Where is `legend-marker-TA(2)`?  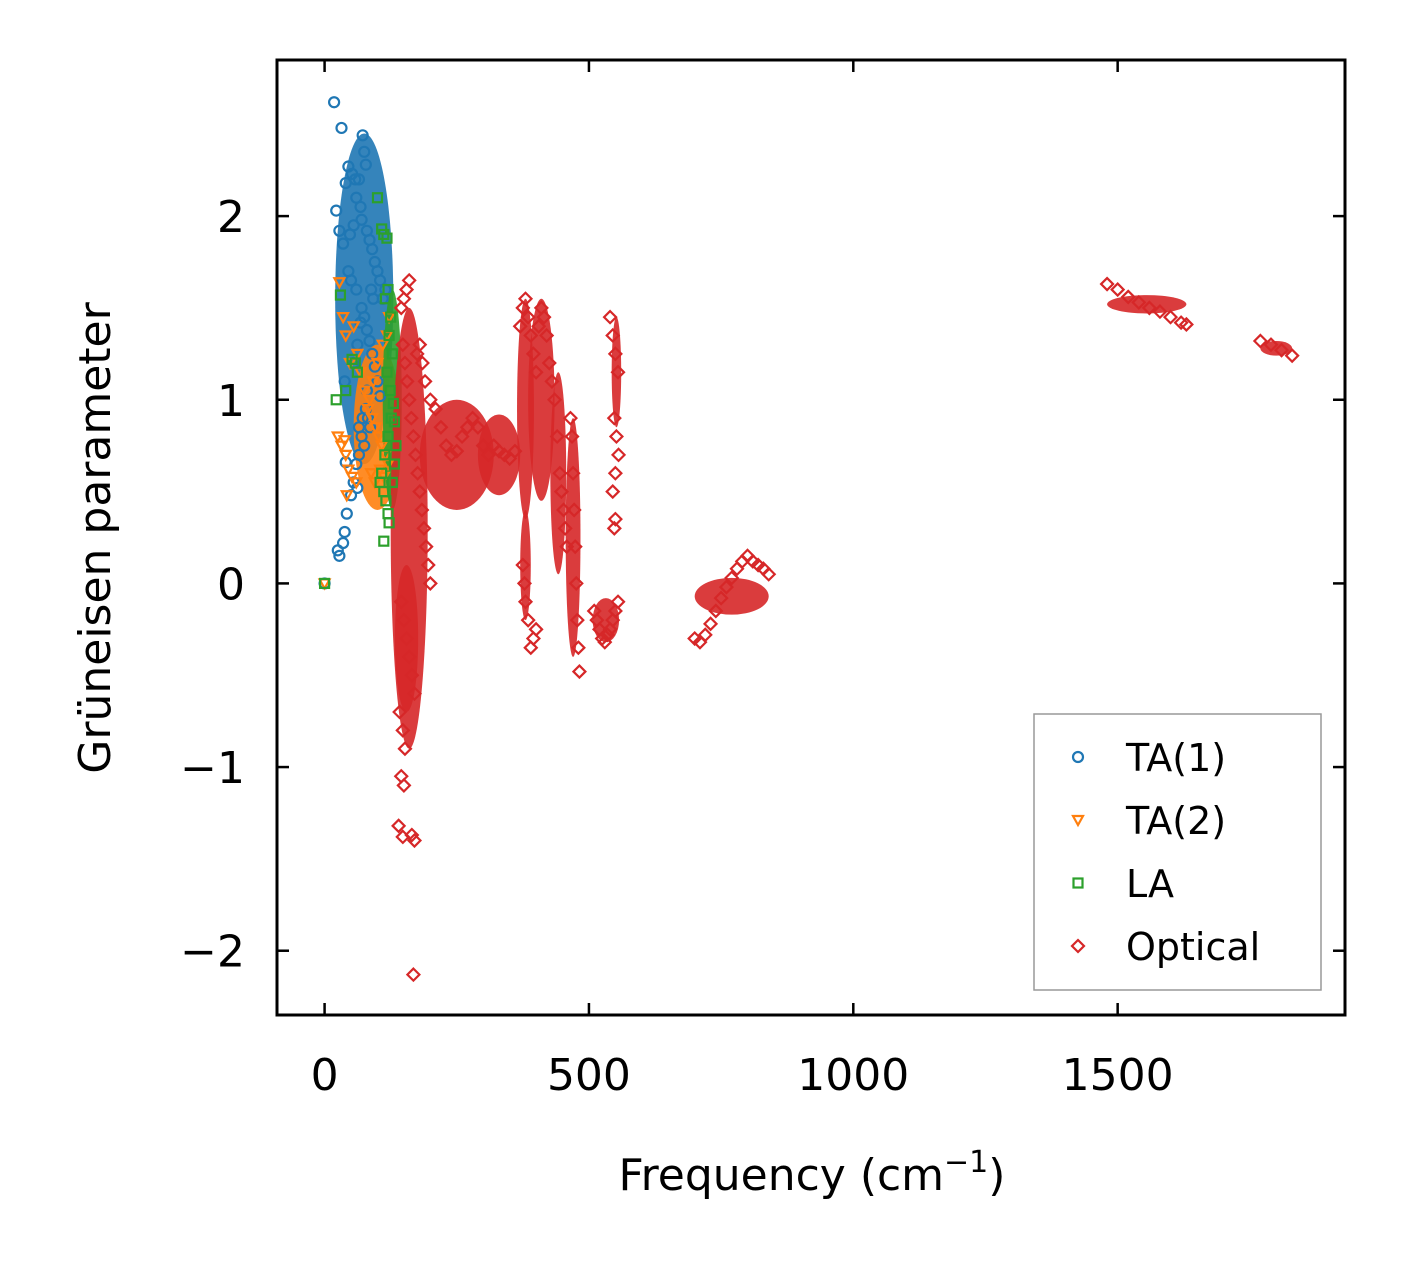 legend-marker-TA(2) is located at coordinates (1078, 821).